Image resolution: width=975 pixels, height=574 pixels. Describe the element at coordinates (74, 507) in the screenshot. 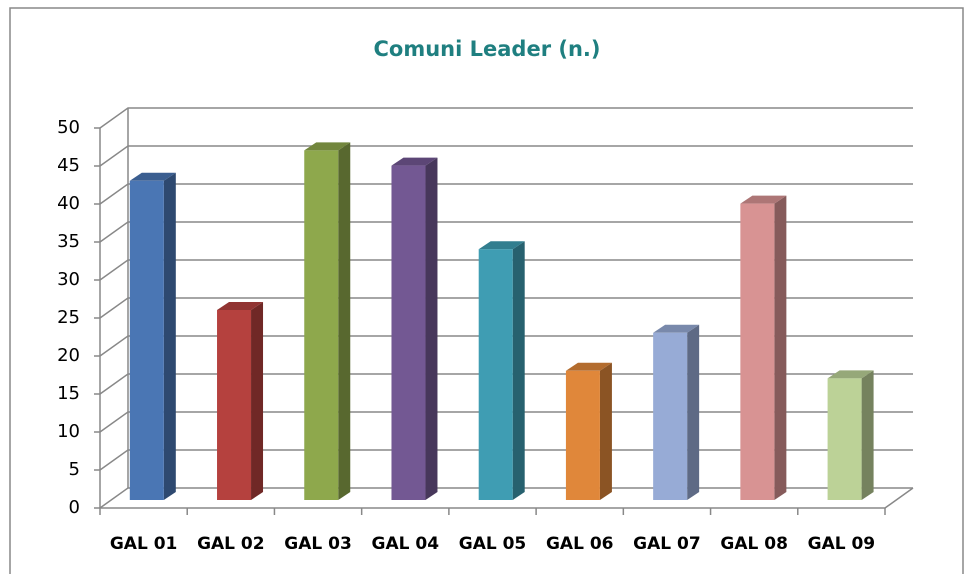

I see `y-tick-label: 0` at that location.